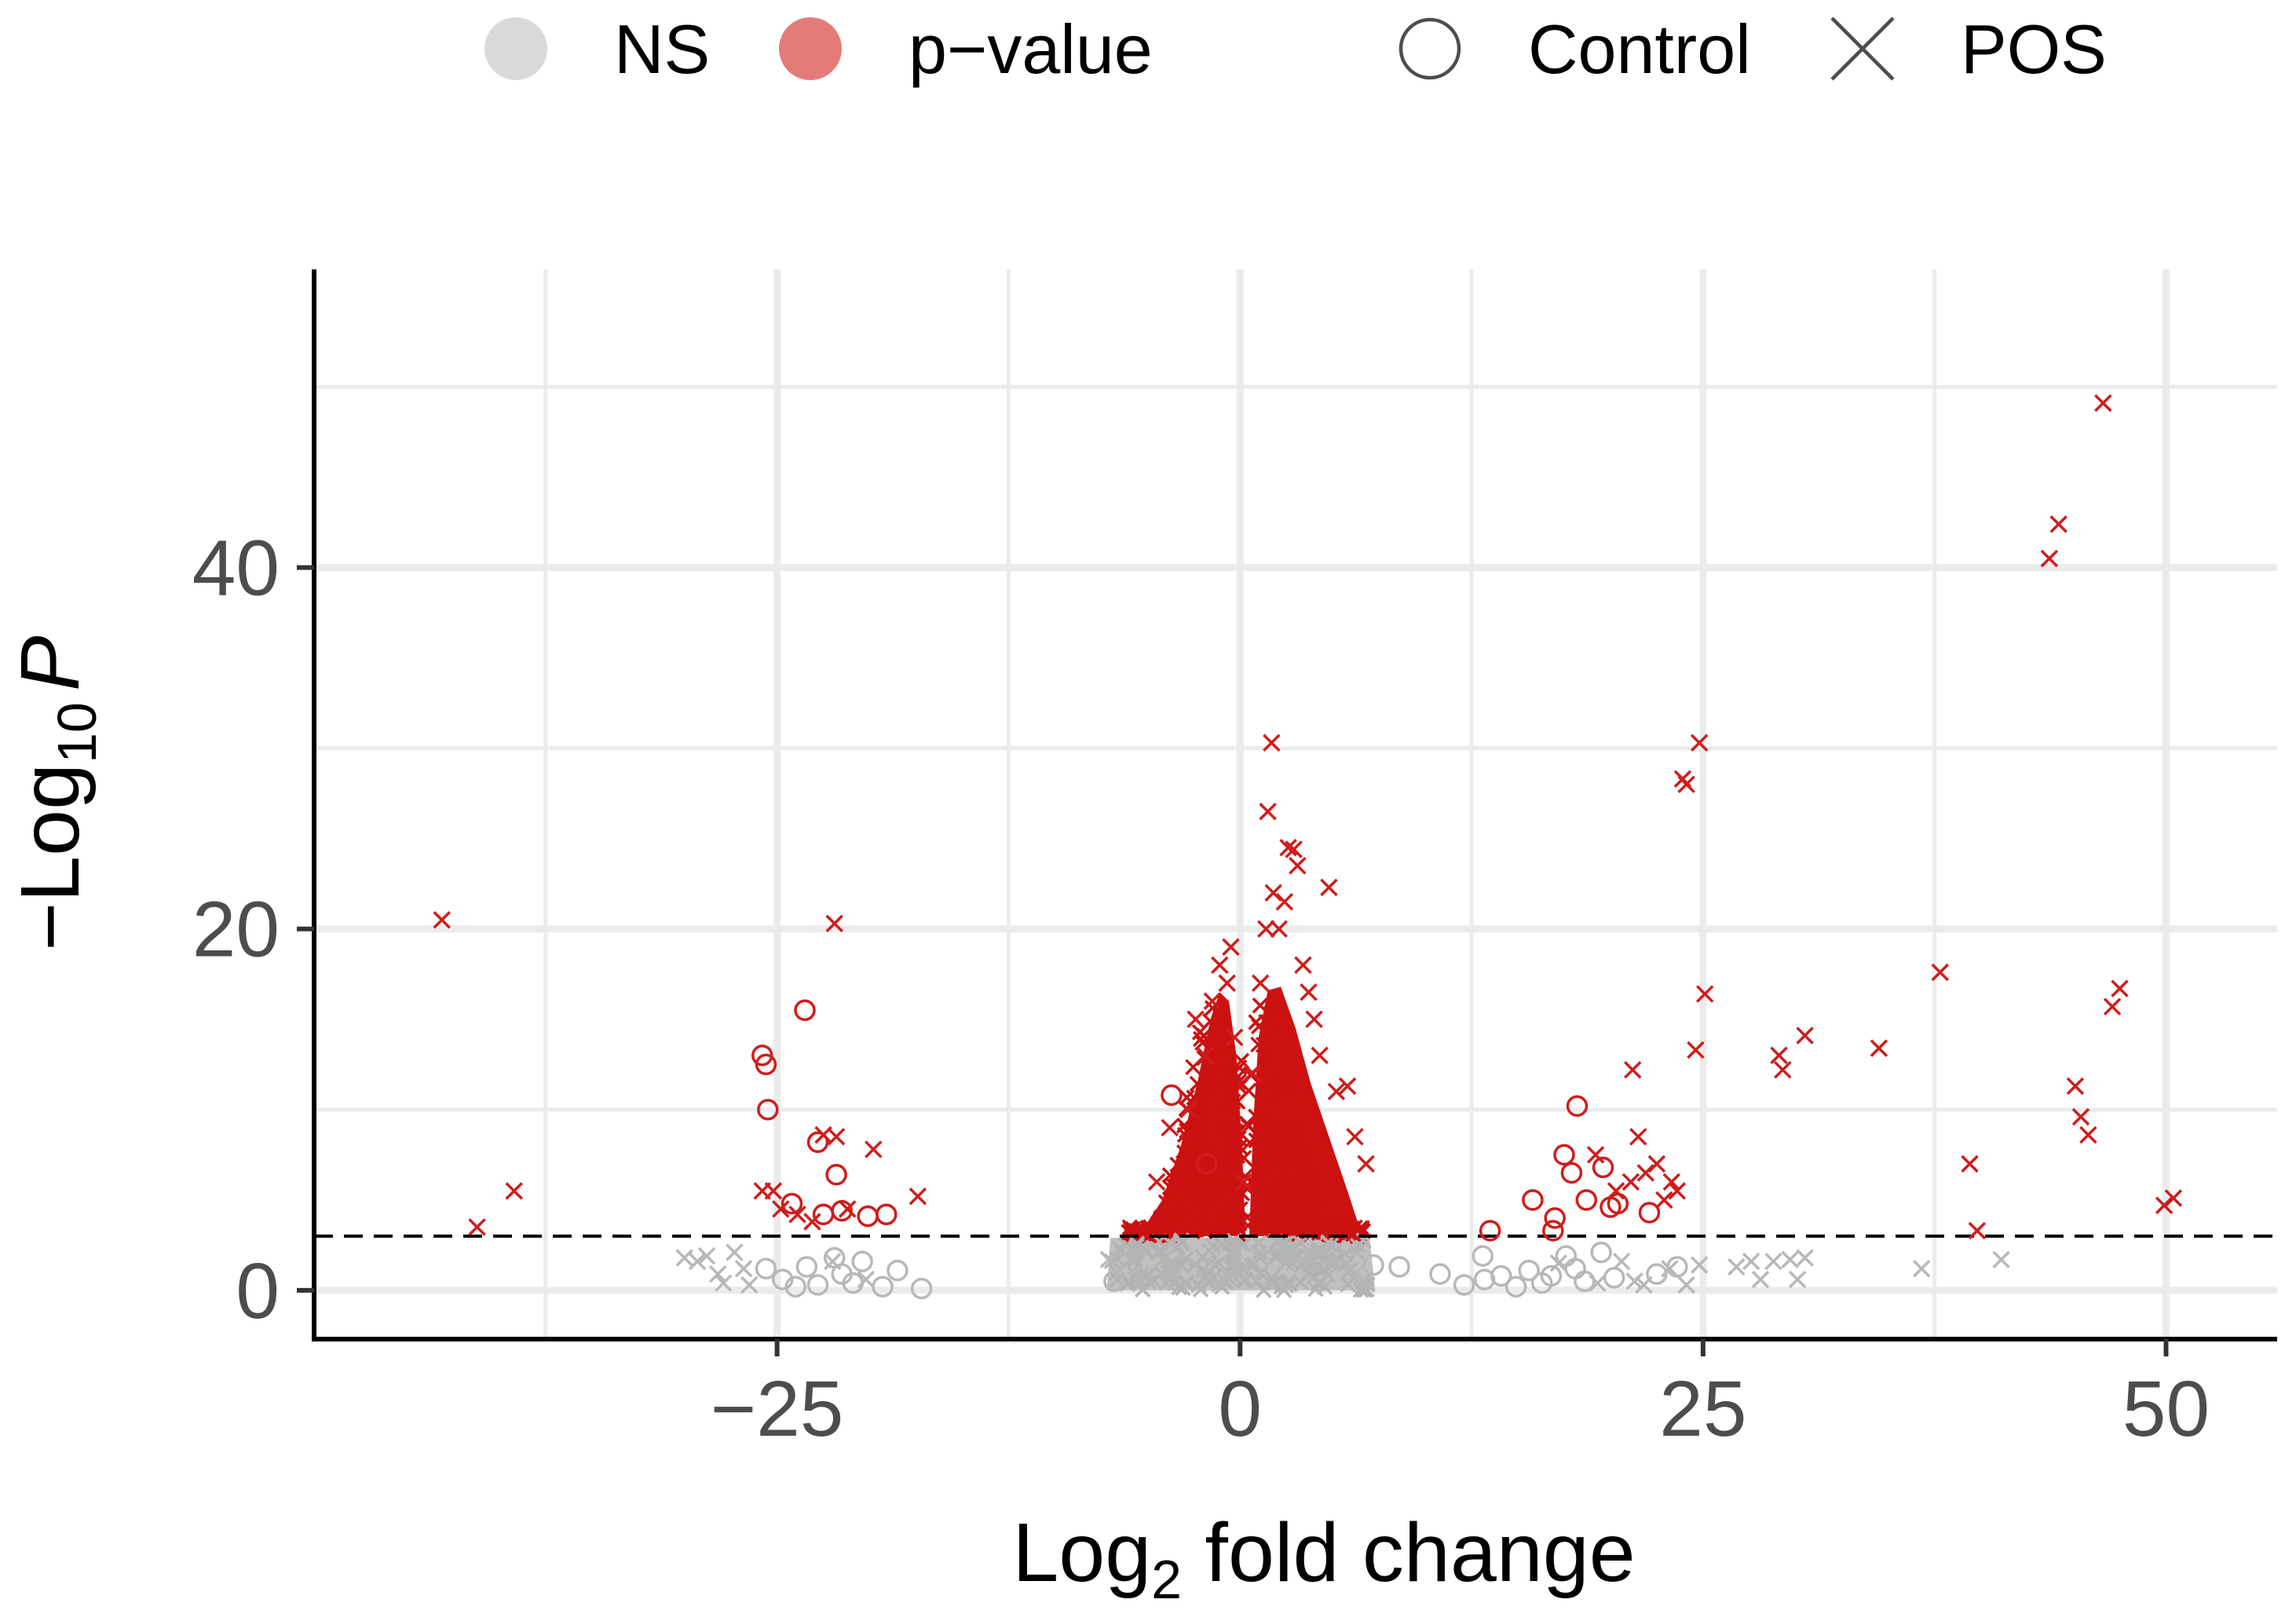 The height and width of the screenshot is (1614, 2296). I want to click on y-axis-title-subscript: 10, so click(77, 732).